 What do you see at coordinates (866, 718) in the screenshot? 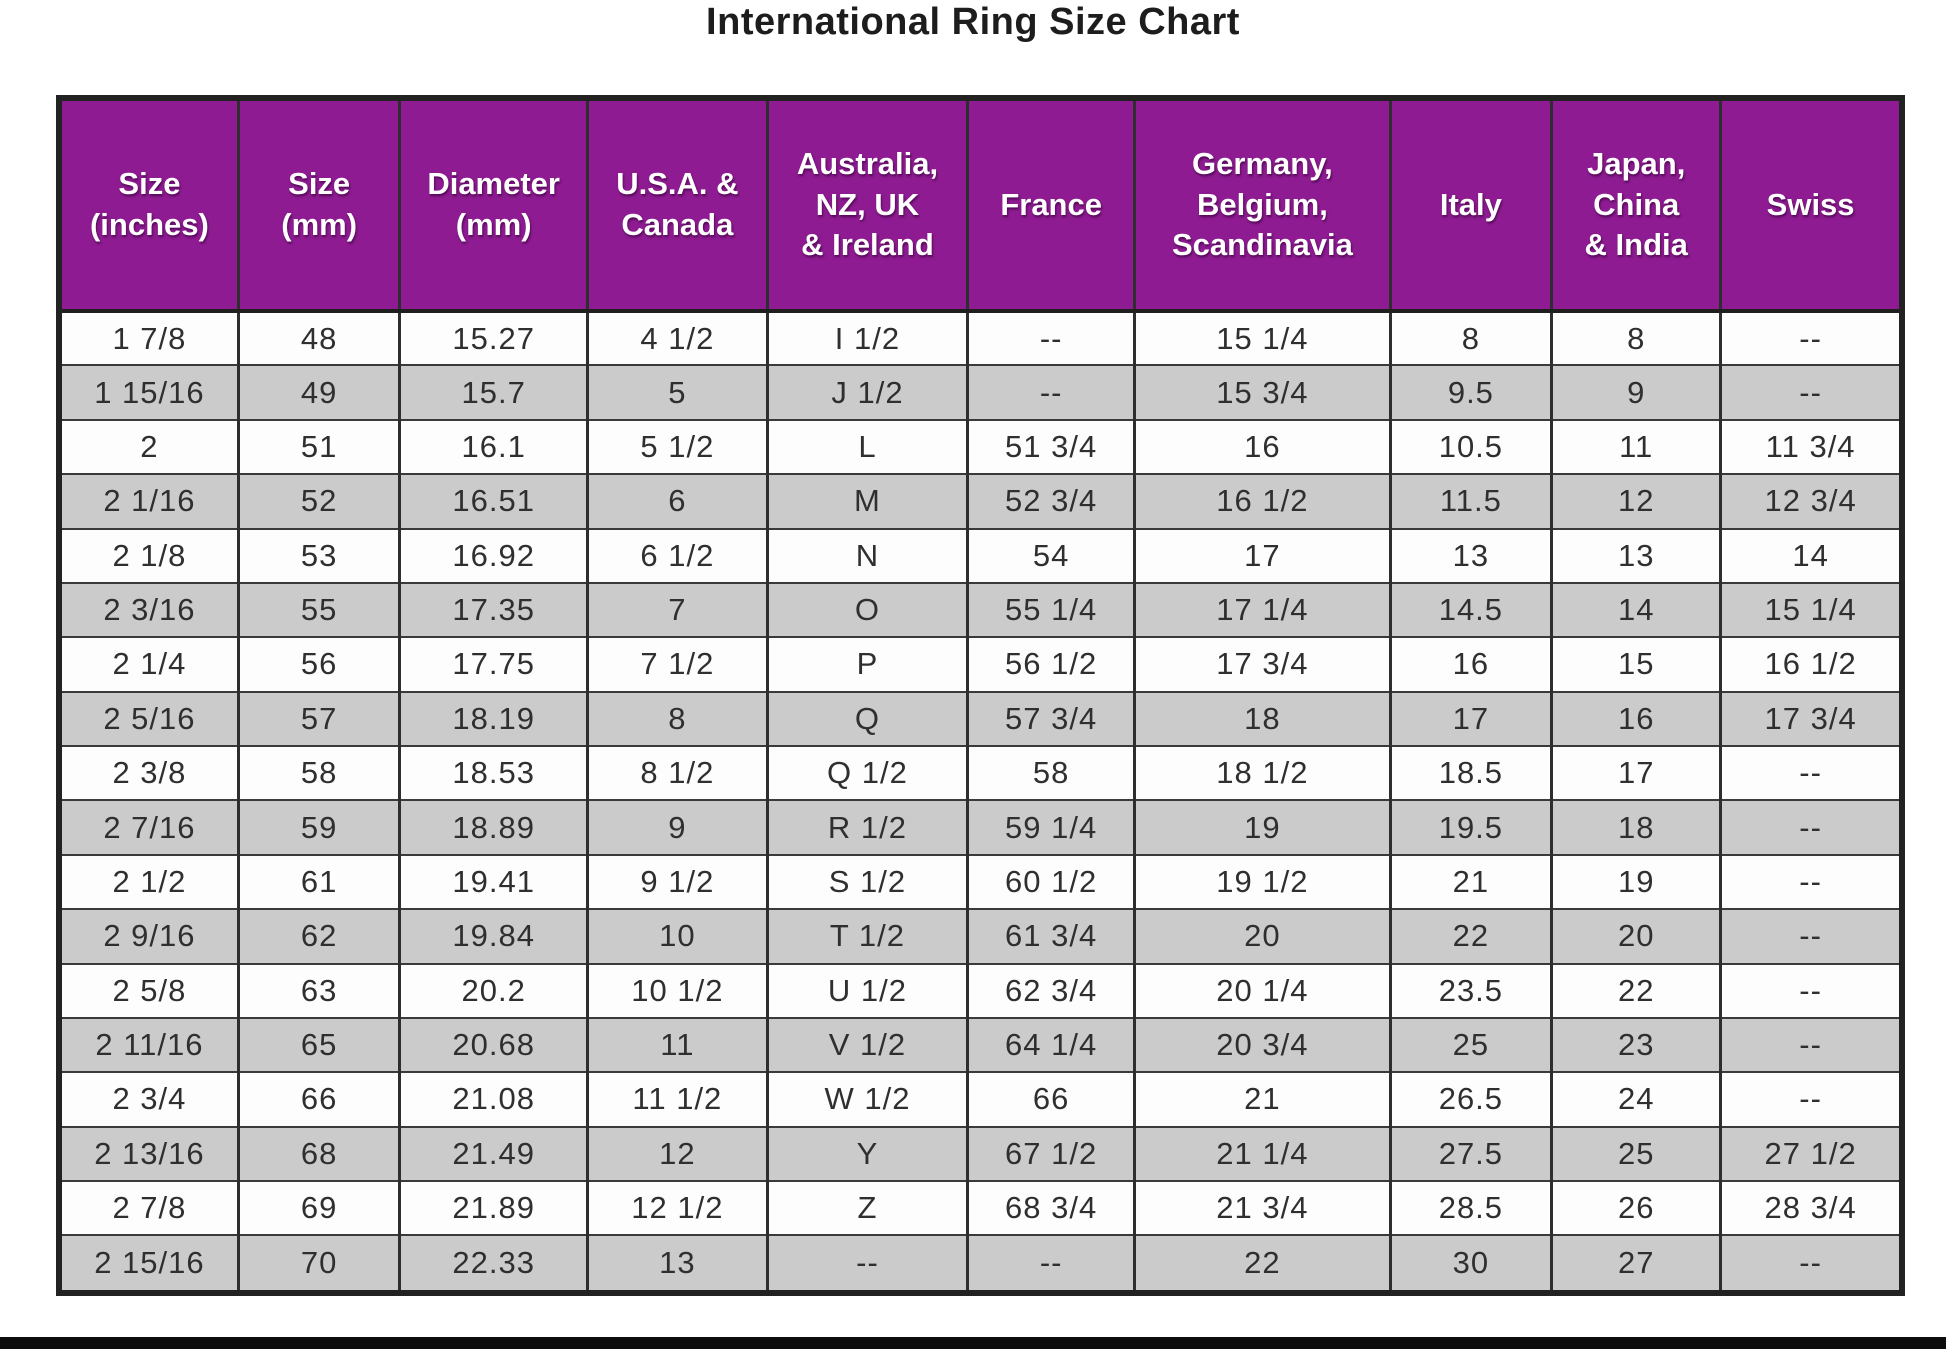
I see `table-cell: Q` at bounding box center [866, 718].